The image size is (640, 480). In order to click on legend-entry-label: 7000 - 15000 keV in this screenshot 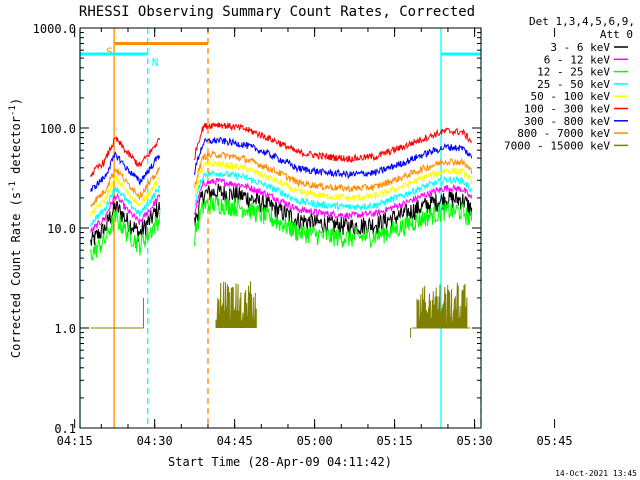, I will do `click(557, 145)`.